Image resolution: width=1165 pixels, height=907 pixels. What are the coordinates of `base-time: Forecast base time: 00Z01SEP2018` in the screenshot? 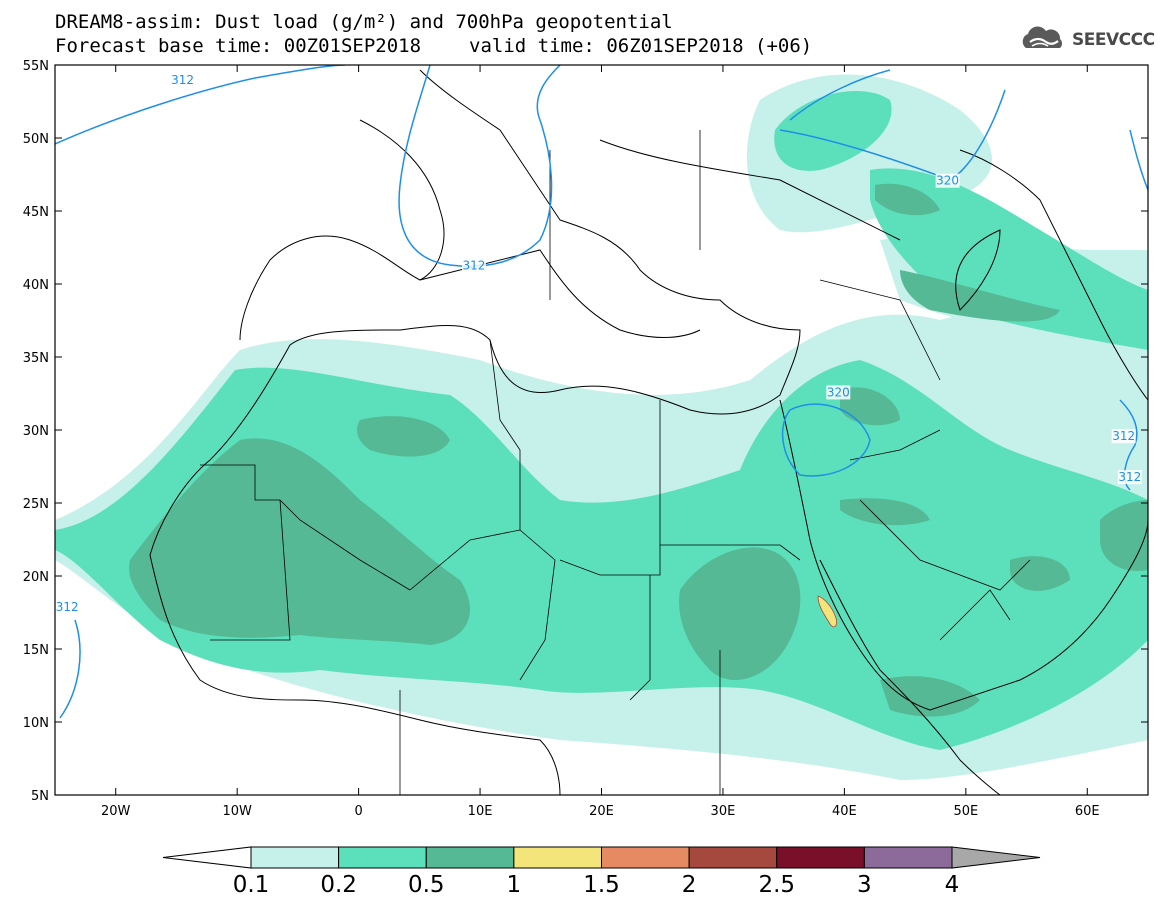 It's located at (238, 46).